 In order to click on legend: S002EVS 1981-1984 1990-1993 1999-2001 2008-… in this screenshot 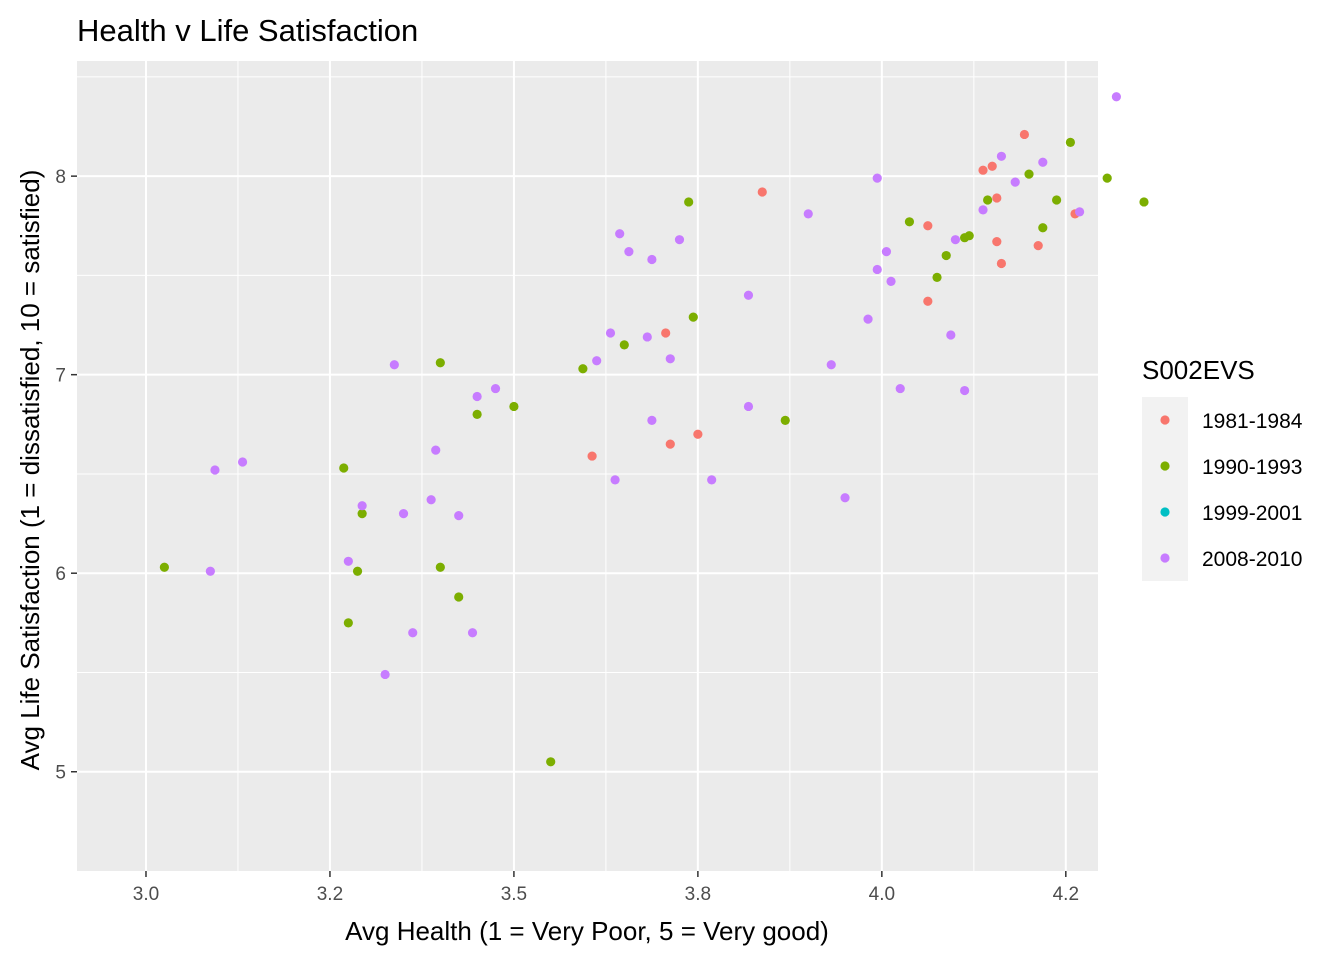, I will do `click(1222, 468)`.